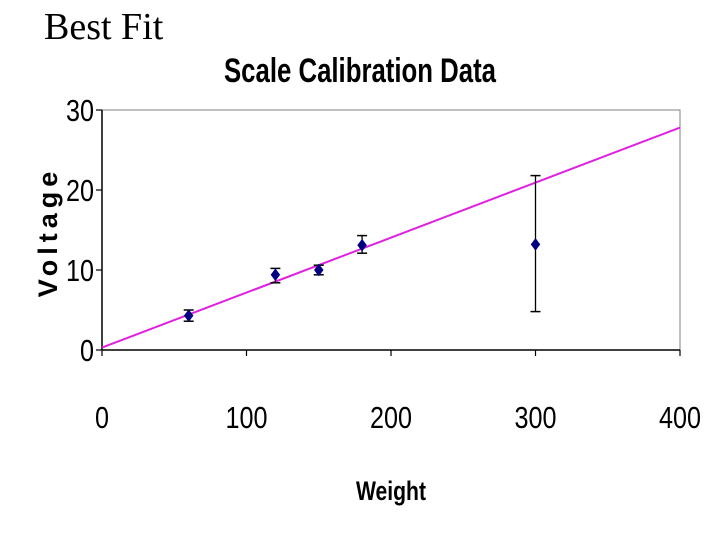 The height and width of the screenshot is (540, 720). I want to click on x-tick-label: 100, so click(247, 417).